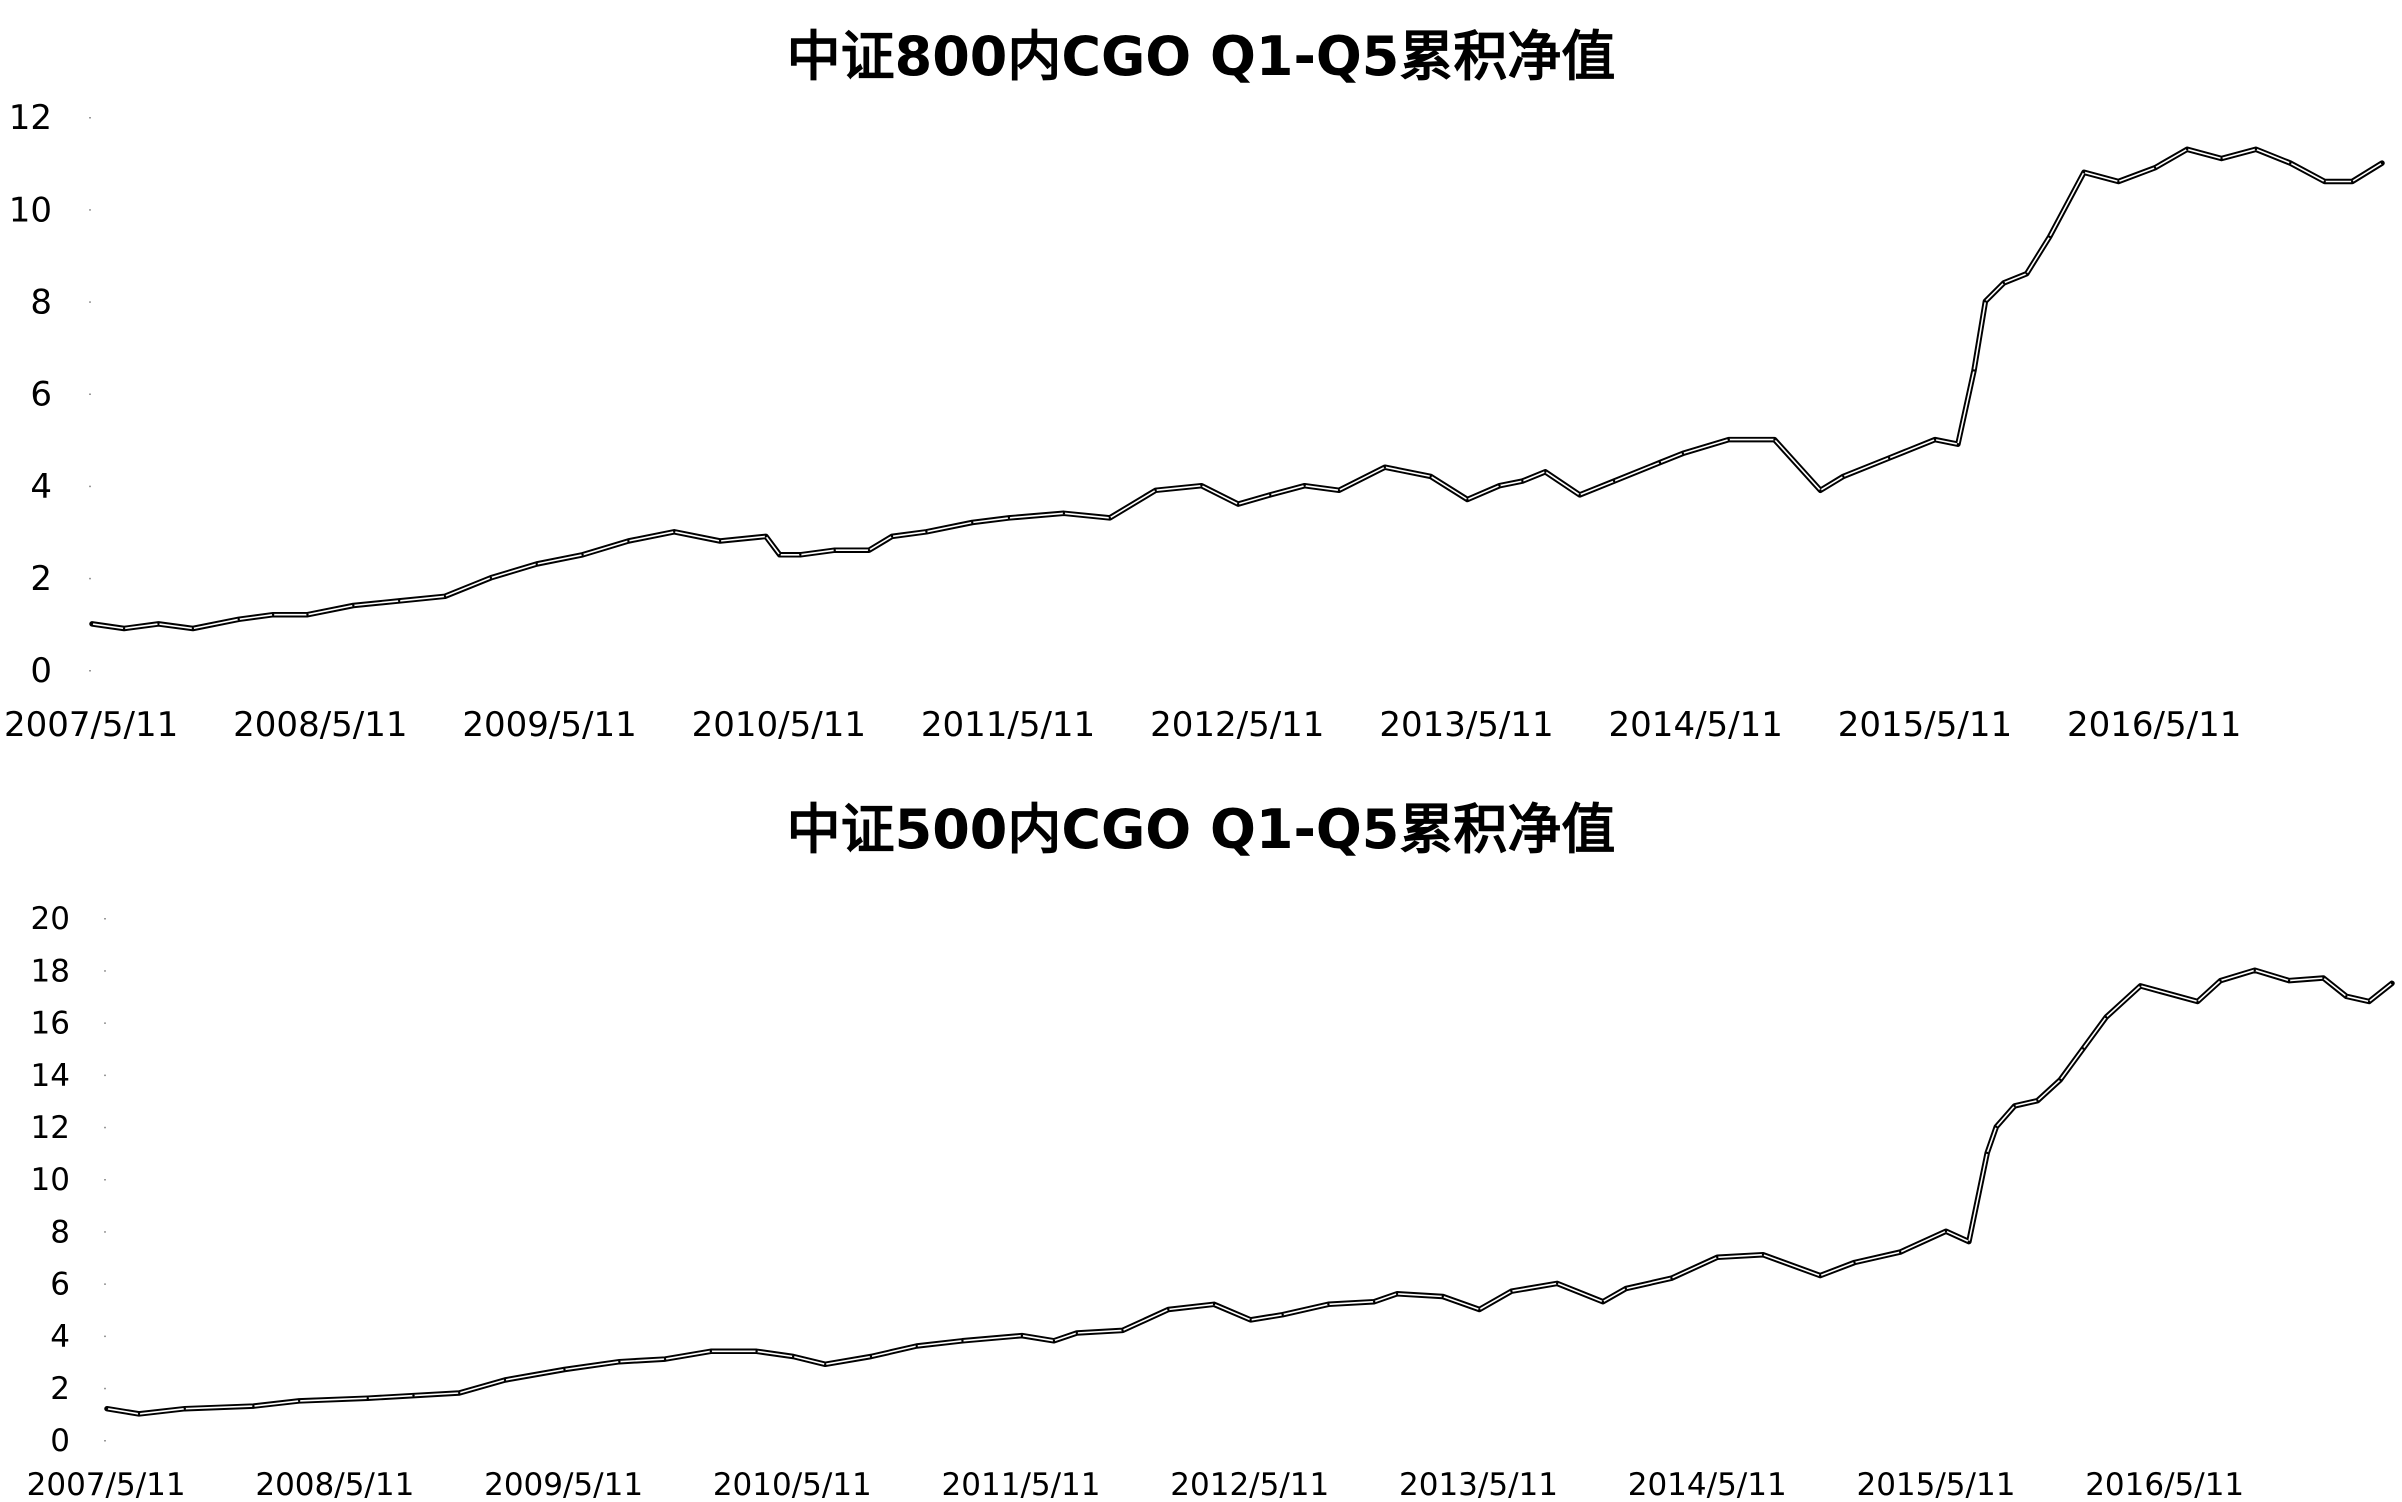 The width and height of the screenshot is (2402, 1502). I want to click on x-tick-label: 2008/5/11, so click(320, 725).